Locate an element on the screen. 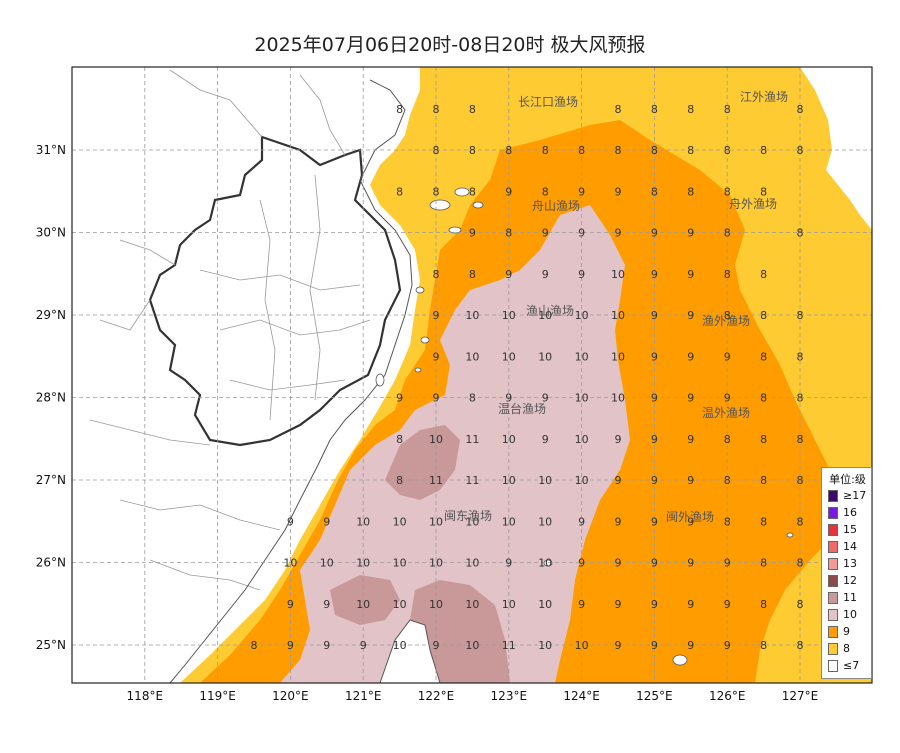  fishing-zone-label: 闽外渔场 is located at coordinates (690, 517).